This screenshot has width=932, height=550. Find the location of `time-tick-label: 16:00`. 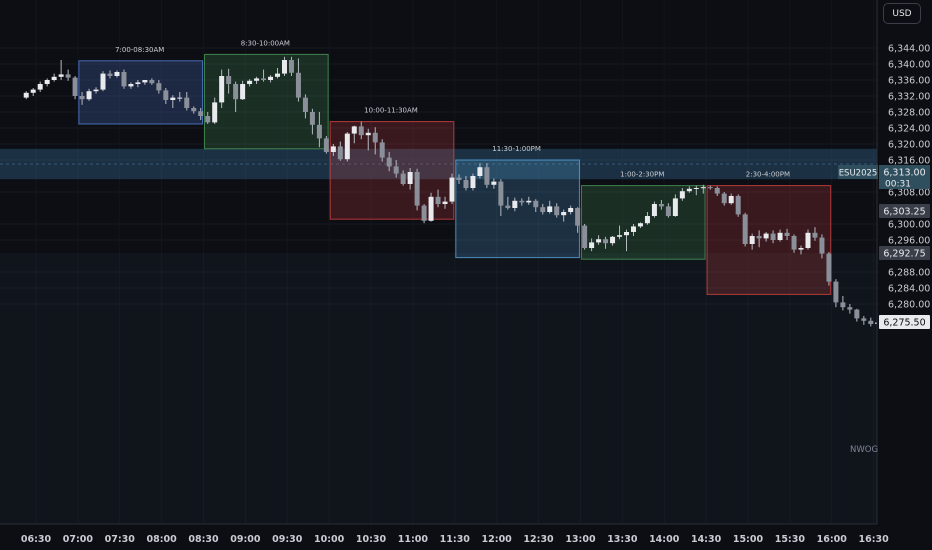

time-tick-label: 16:00 is located at coordinates (832, 539).